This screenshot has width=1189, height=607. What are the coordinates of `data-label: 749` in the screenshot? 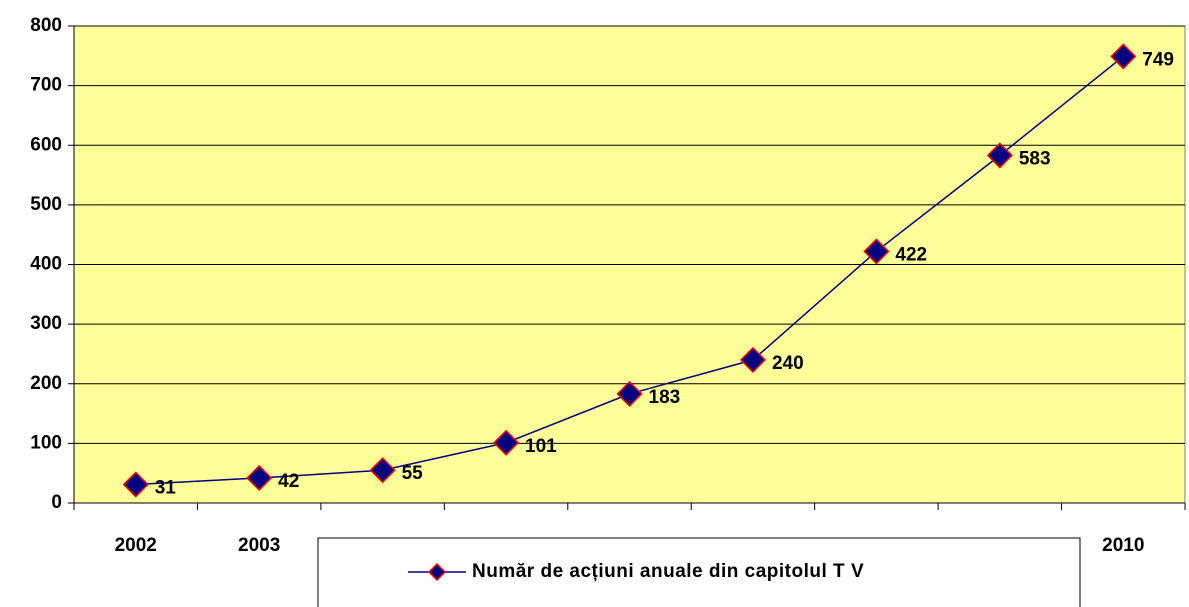 It's located at (1158, 59).